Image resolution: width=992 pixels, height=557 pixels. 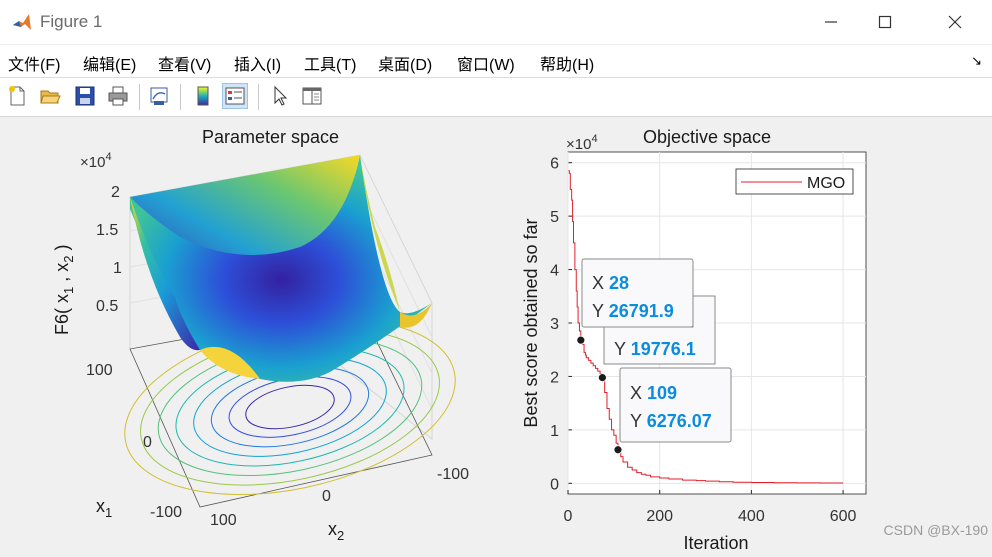 I want to click on surface-plot, so click(x=281, y=268).